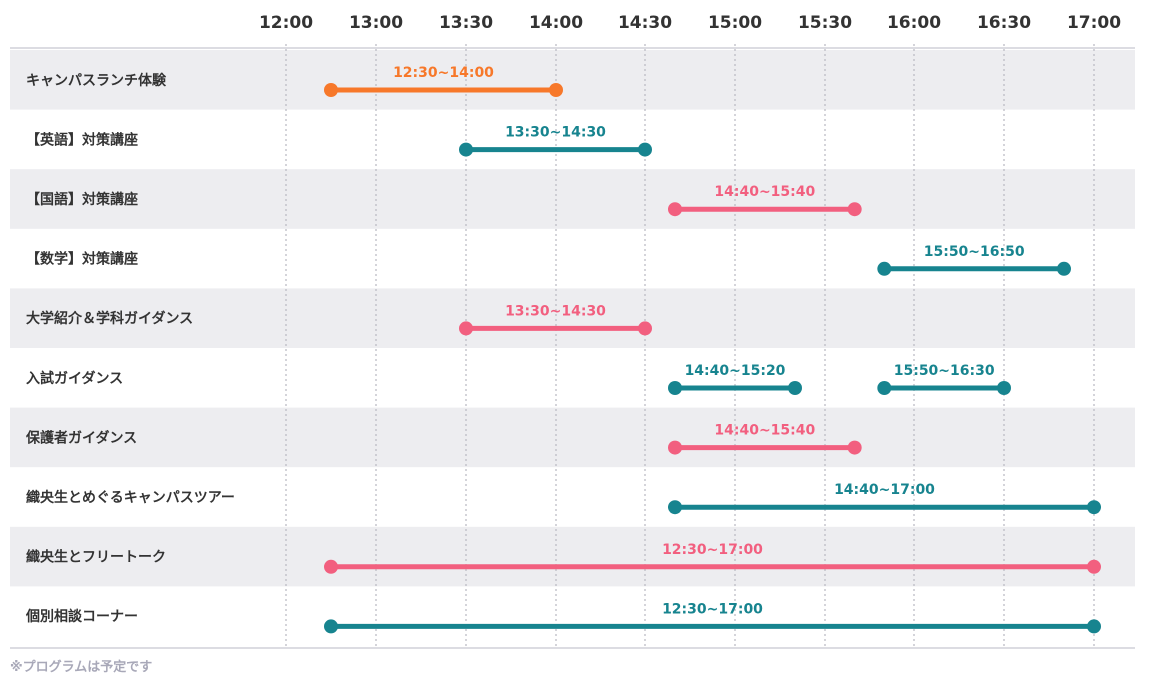 This screenshot has width=1152, height=686. I want to click on time-tick-label: 13:00, so click(376, 23).